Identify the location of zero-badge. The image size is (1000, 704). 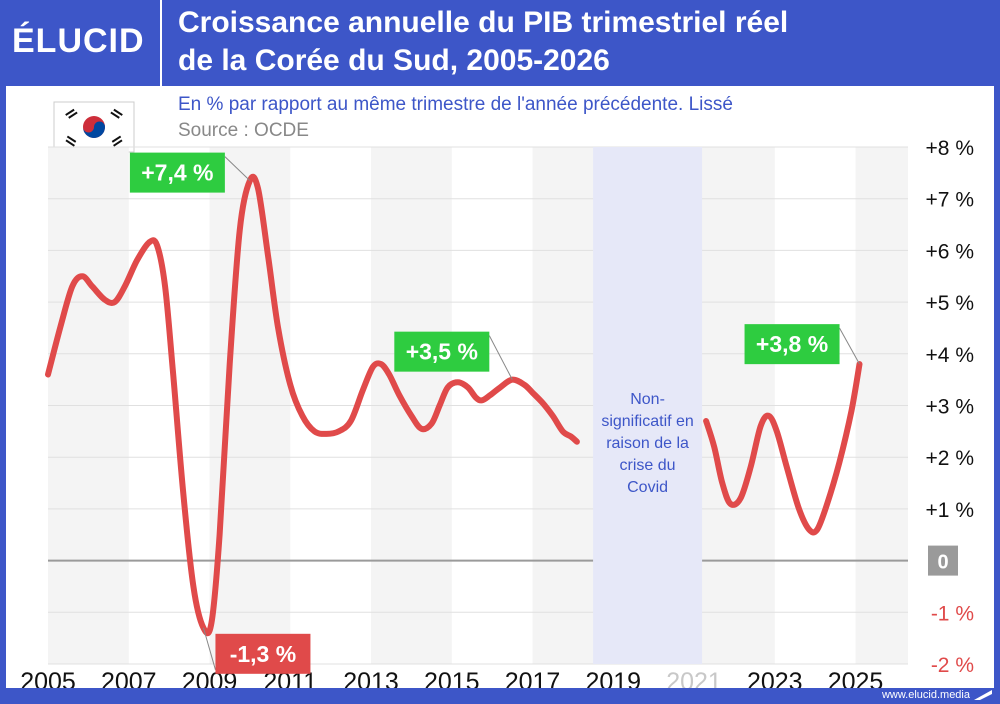
(943, 560).